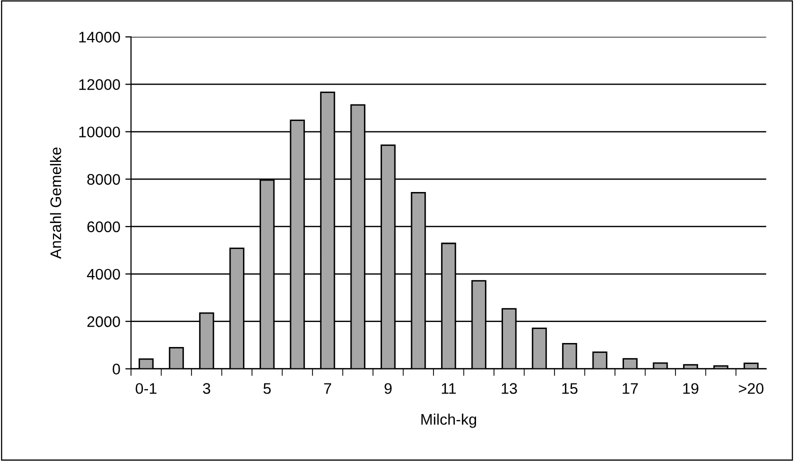  What do you see at coordinates (267, 388) in the screenshot?
I see `x-tick-label: 5` at bounding box center [267, 388].